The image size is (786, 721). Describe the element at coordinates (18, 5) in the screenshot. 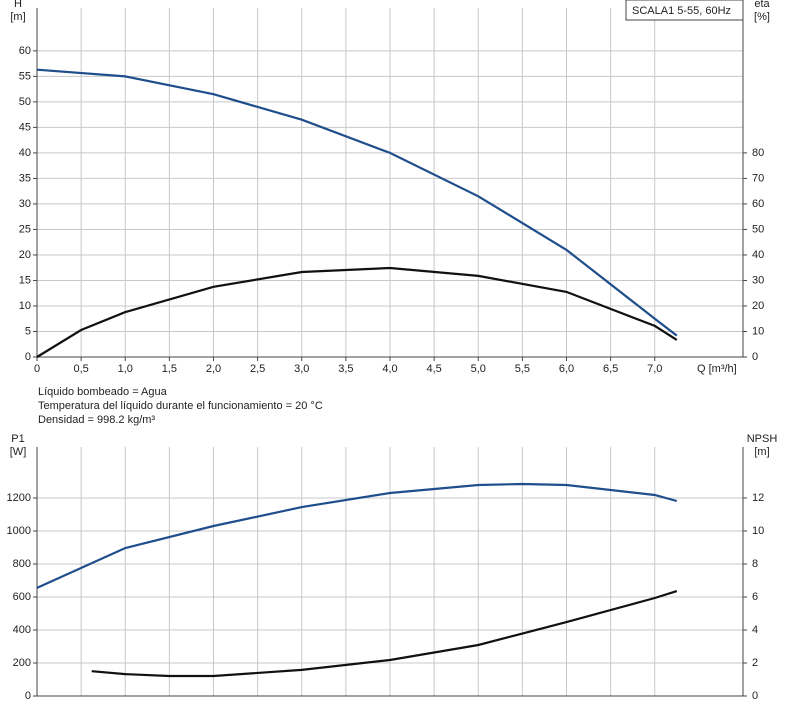

I see `y-label: H` at that location.